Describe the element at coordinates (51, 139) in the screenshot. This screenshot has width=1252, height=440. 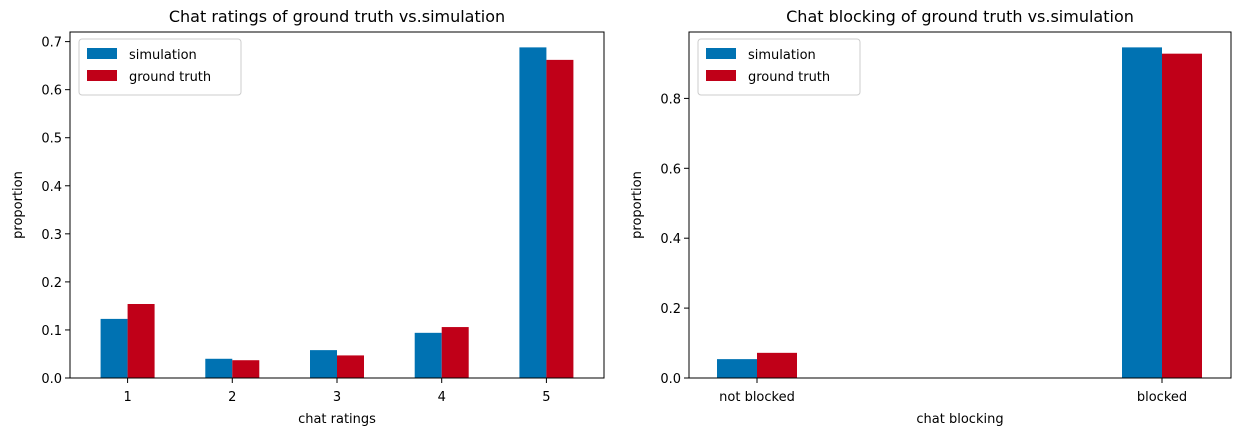
I see `y-tick-label: 0.5` at that location.